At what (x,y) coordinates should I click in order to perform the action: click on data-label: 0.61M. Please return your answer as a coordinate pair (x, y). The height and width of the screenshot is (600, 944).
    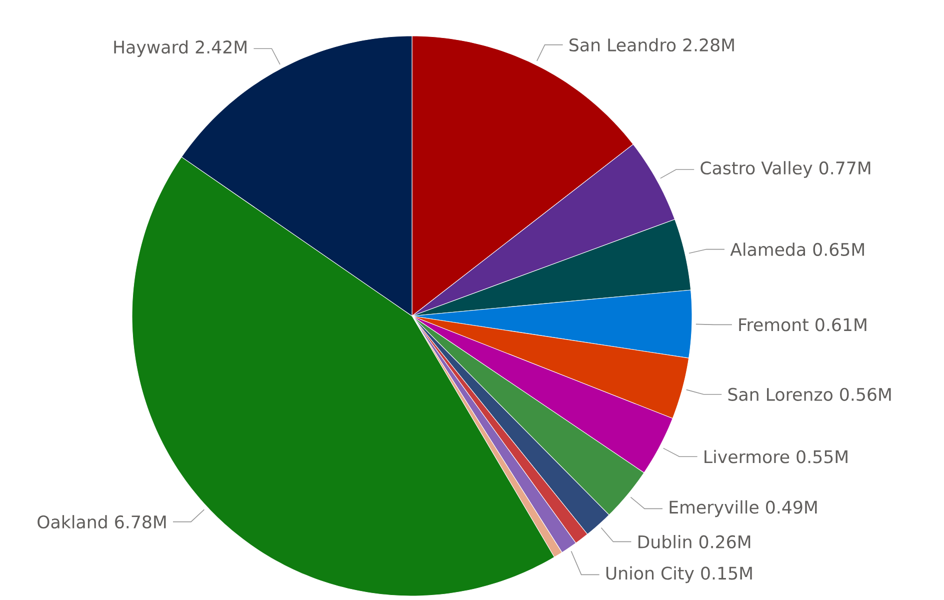
    Looking at the image, I should click on (841, 325).